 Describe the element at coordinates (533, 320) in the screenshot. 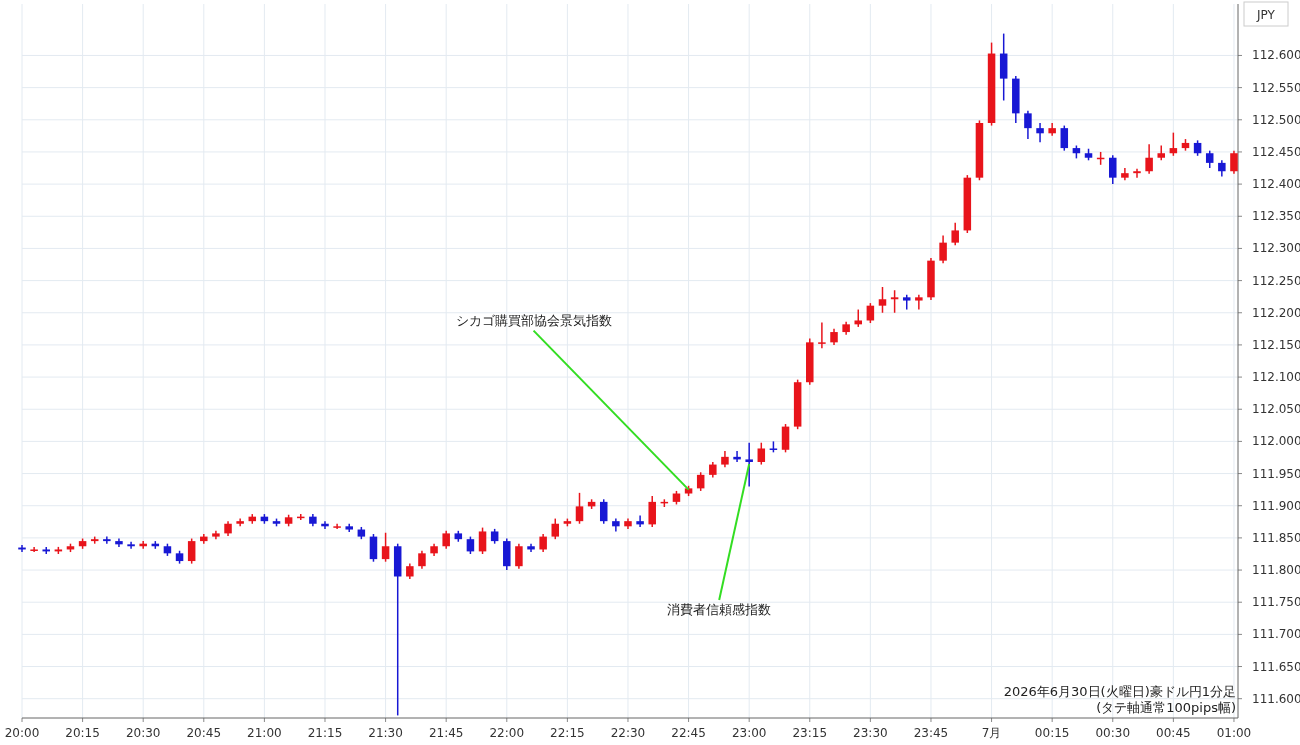

I see `annotation: シカゴ購買部協会景気指数` at that location.